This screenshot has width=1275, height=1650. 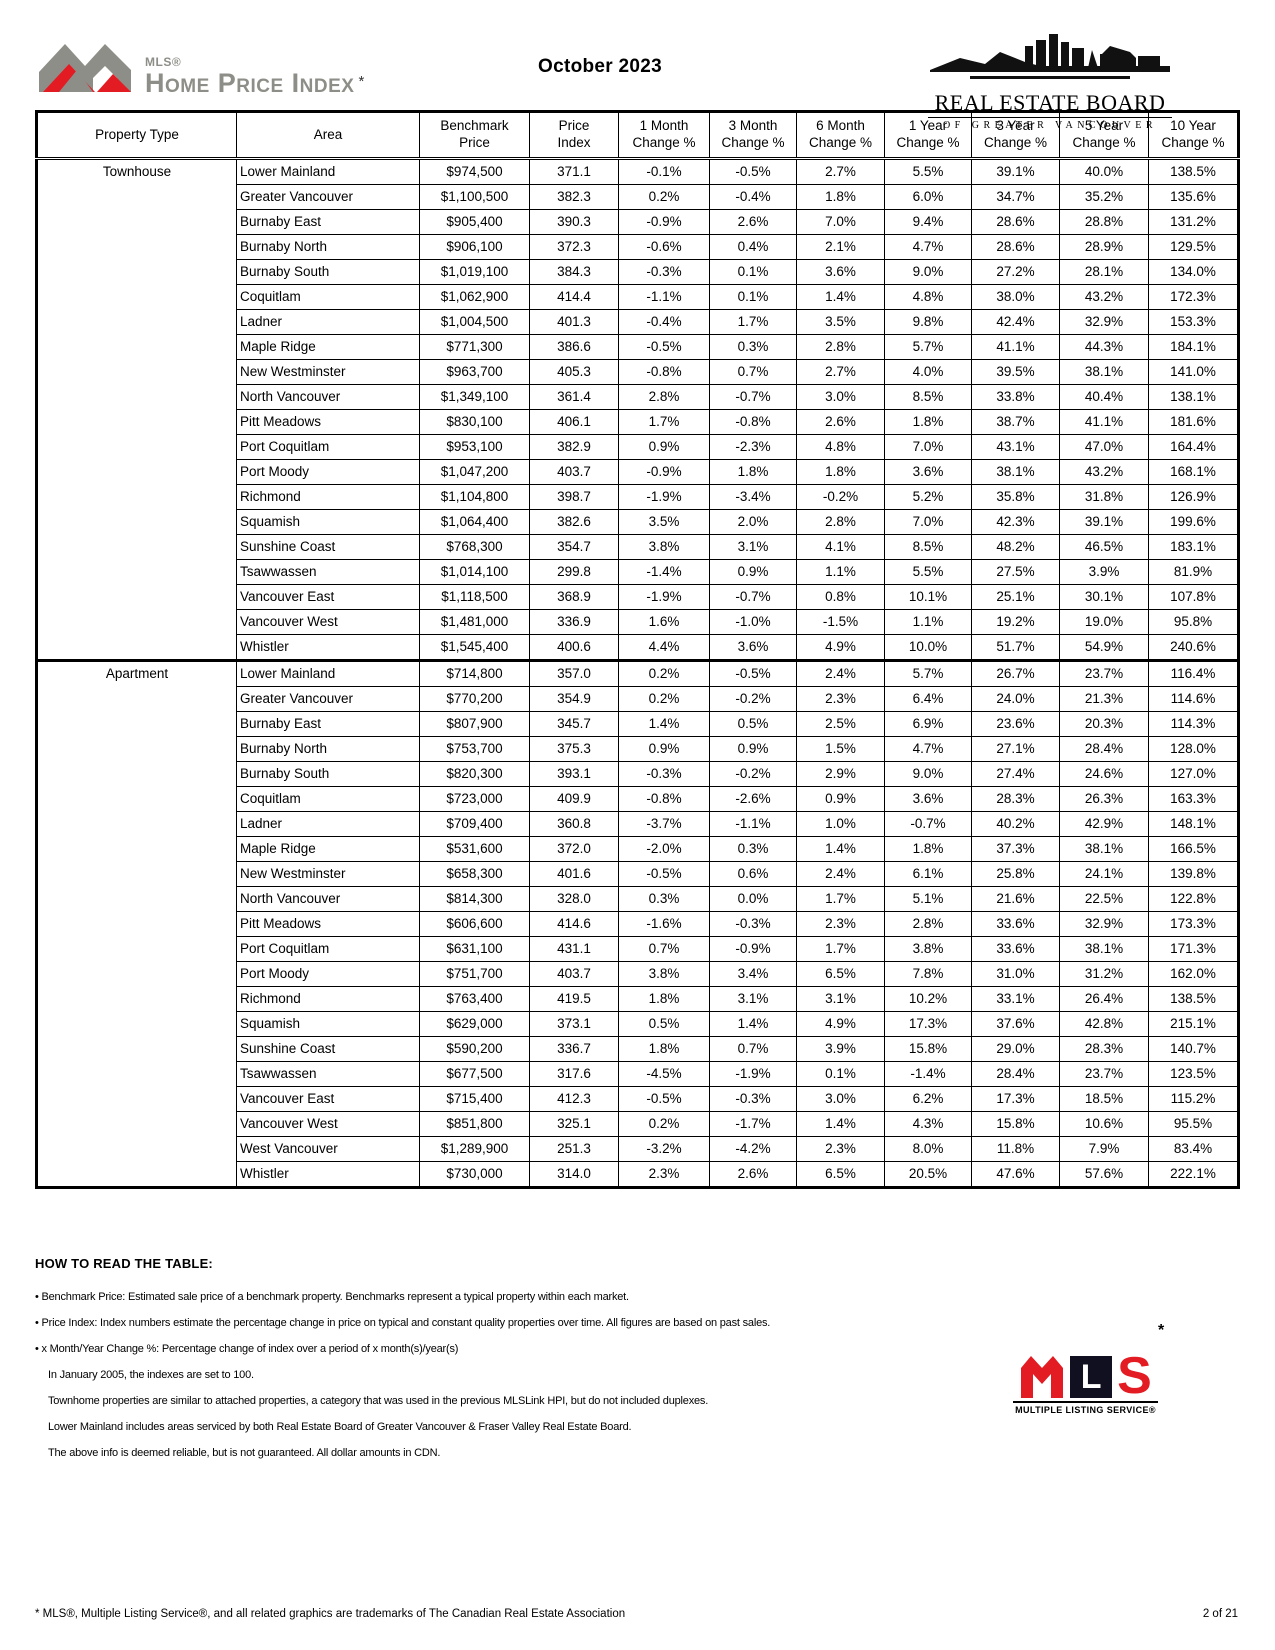 I want to click on value-cell: -0.7%, so click(x=753, y=597).